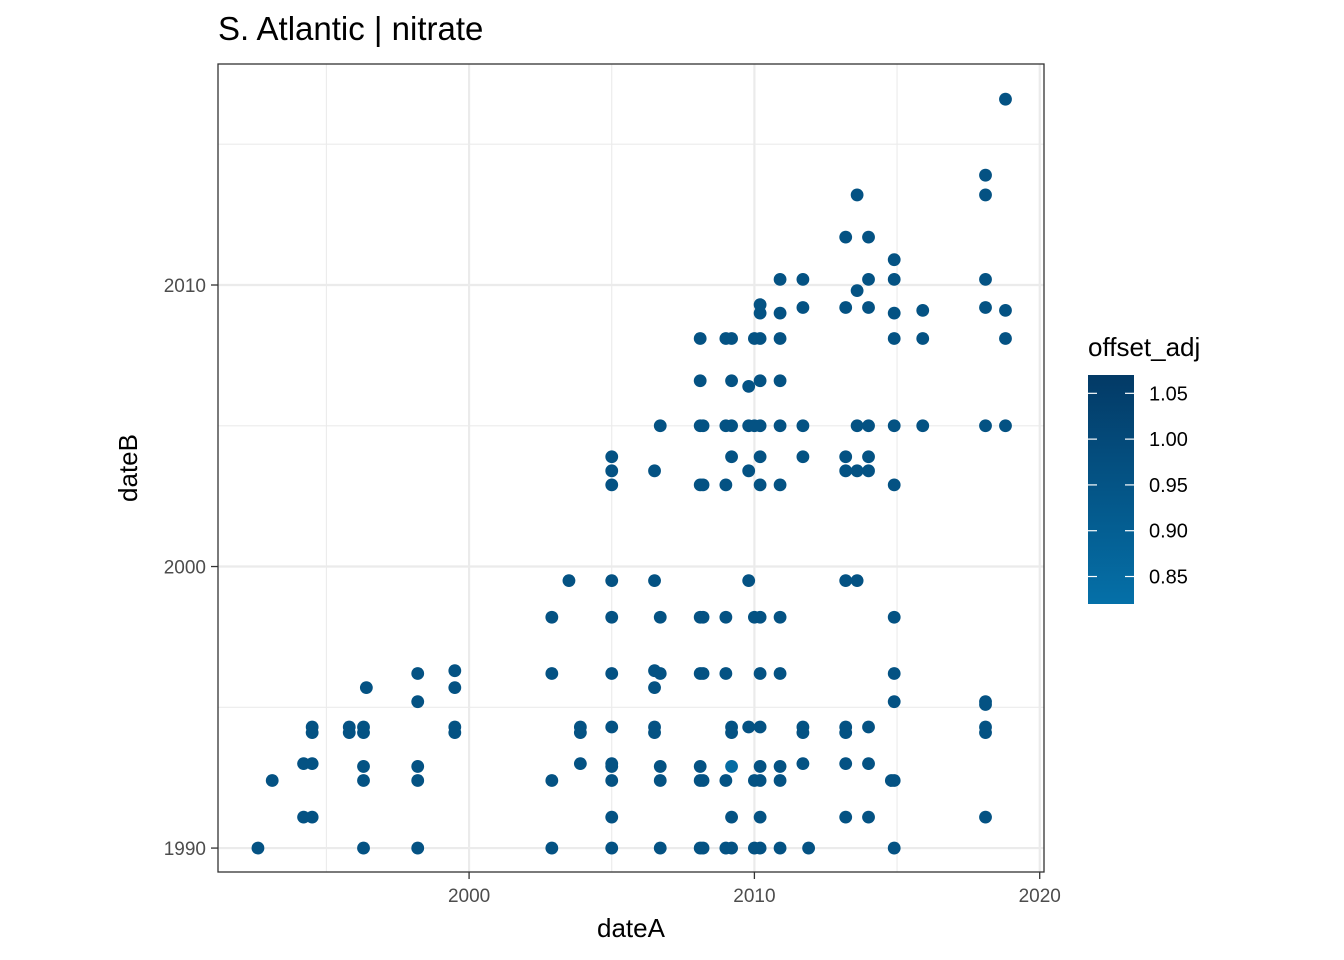 This screenshot has width=1344, height=960. Describe the element at coordinates (469, 896) in the screenshot. I see `x-tick-label: 2000` at that location.